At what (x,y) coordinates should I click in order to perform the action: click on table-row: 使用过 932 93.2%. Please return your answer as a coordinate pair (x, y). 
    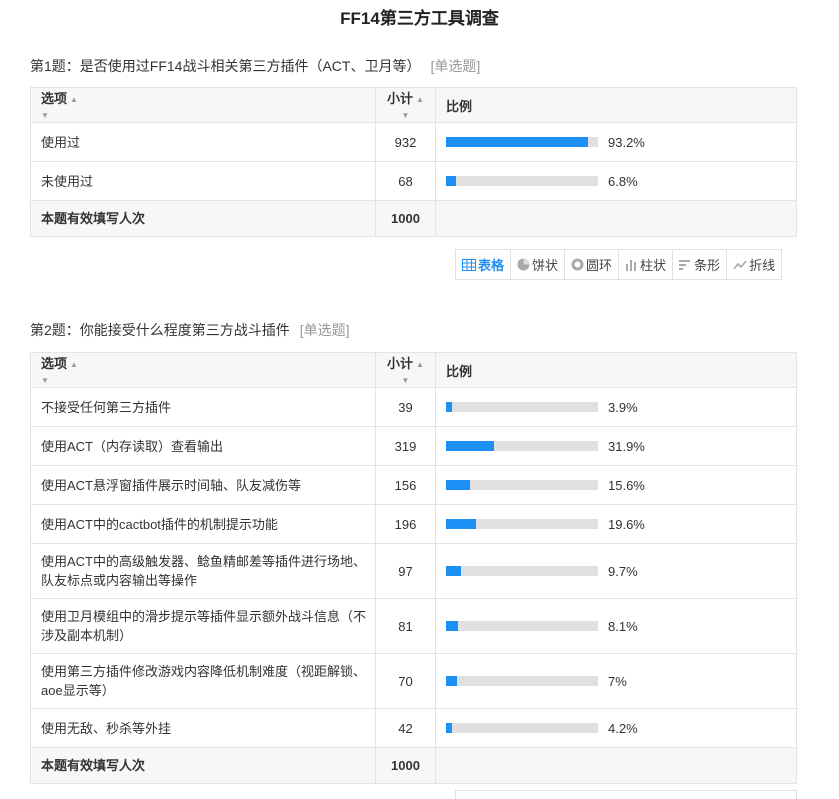
    Looking at the image, I should click on (413, 142).